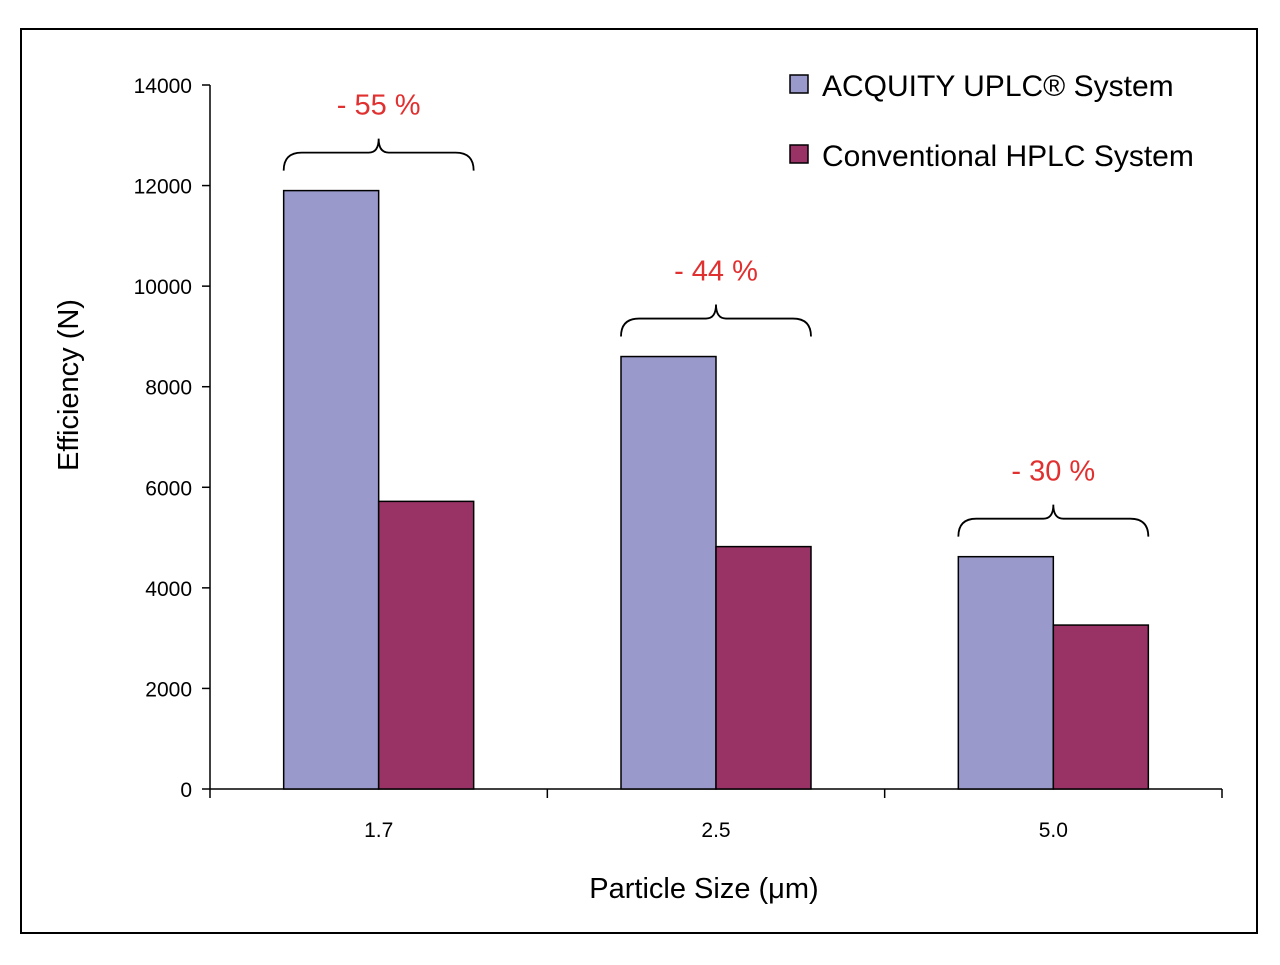 This screenshot has width=1280, height=965. What do you see at coordinates (715, 830) in the screenshot?
I see `x-tick-label-1: 2.5` at bounding box center [715, 830].